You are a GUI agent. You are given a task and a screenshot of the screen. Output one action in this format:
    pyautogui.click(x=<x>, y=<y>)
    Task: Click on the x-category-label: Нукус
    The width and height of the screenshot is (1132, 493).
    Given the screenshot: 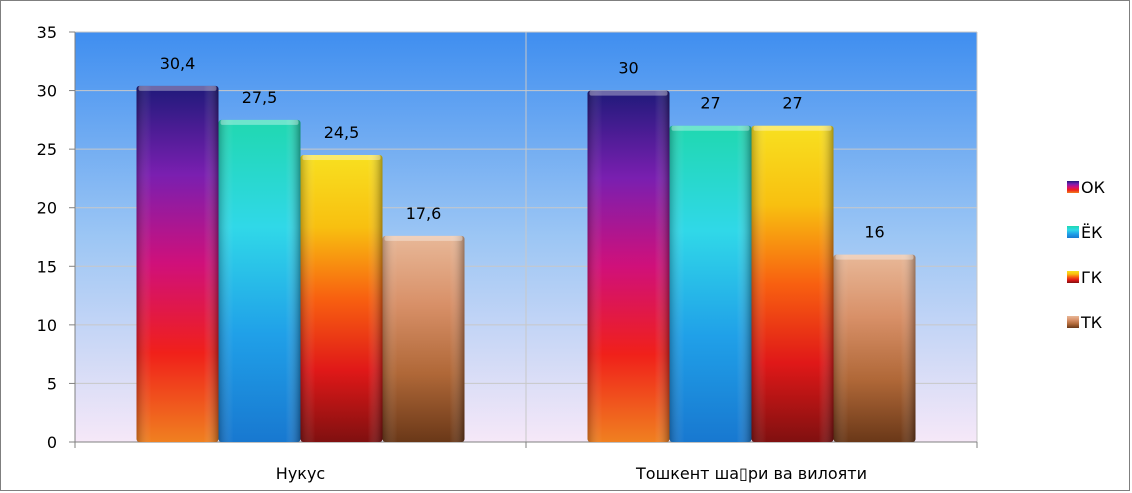 What is the action you would take?
    pyautogui.click(x=300, y=473)
    